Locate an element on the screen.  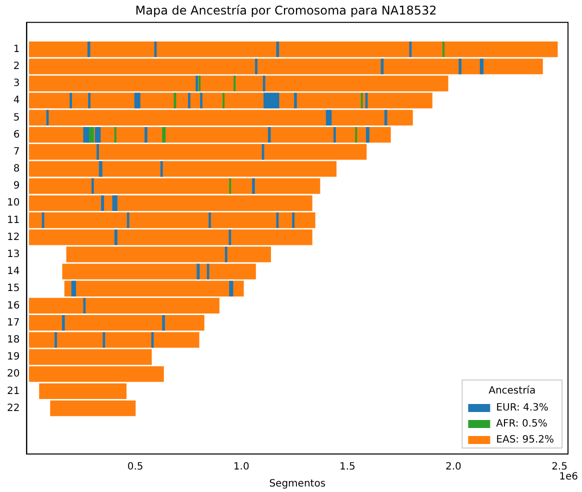
x-tick-label: 0.5 is located at coordinates (135, 467).